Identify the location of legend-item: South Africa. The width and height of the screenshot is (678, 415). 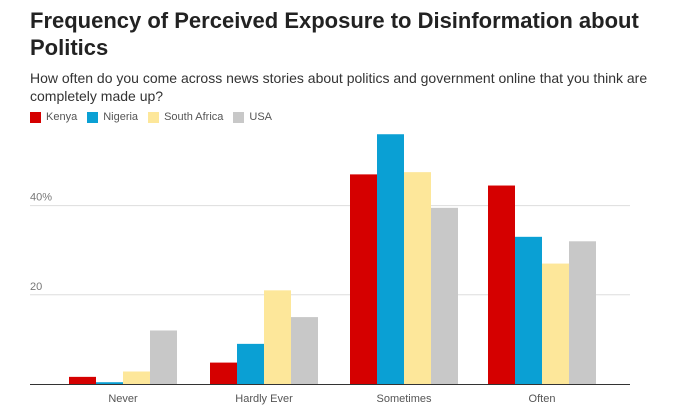
(185, 117).